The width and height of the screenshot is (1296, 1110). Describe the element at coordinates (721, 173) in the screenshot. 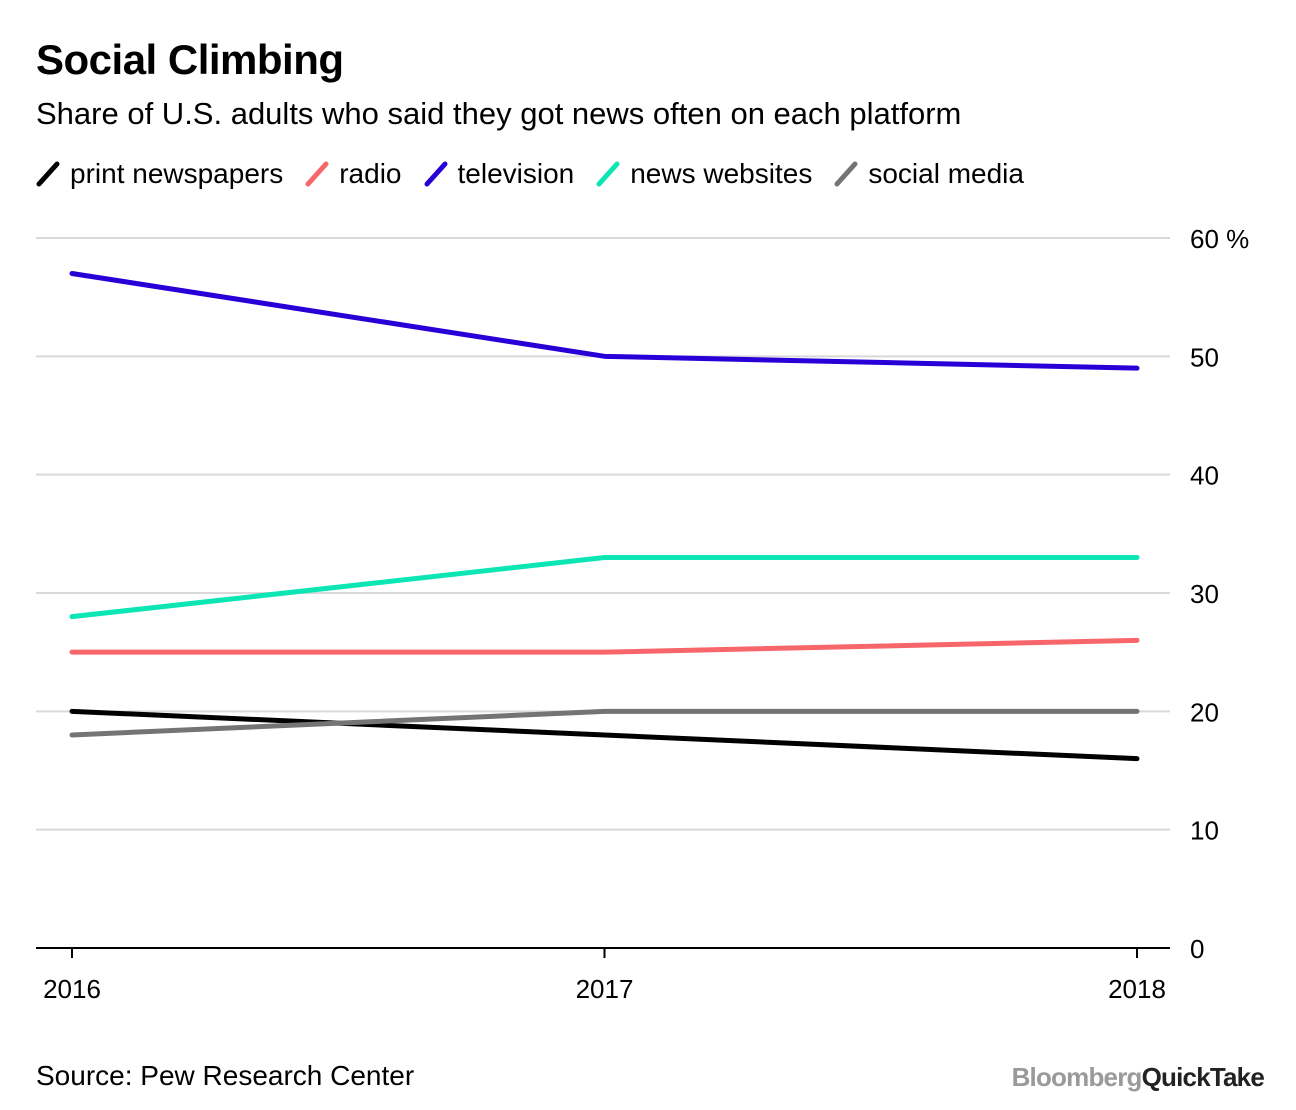

I see `legend-label: news websites` at that location.